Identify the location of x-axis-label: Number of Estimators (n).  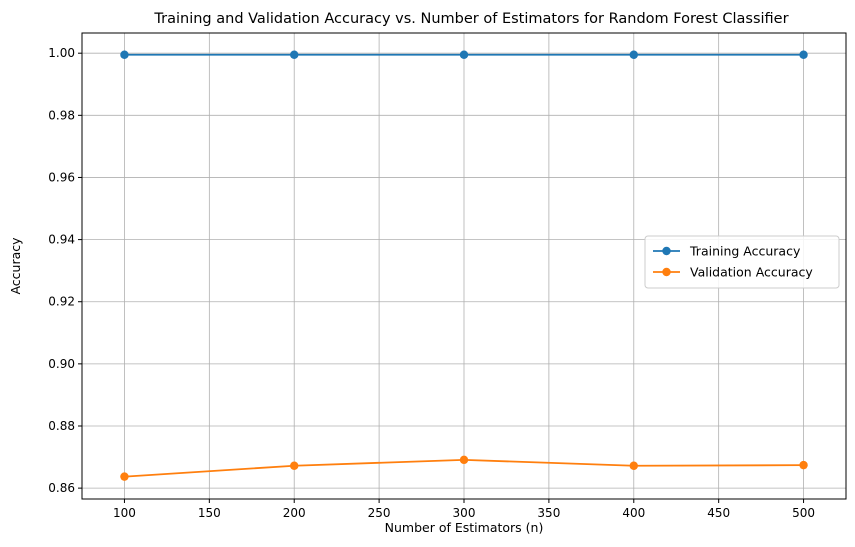
(464, 527).